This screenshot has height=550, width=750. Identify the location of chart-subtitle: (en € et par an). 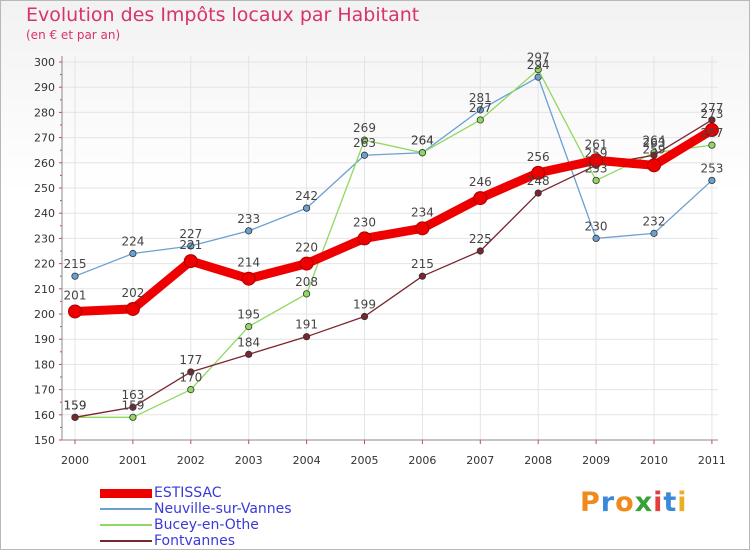
(73, 35).